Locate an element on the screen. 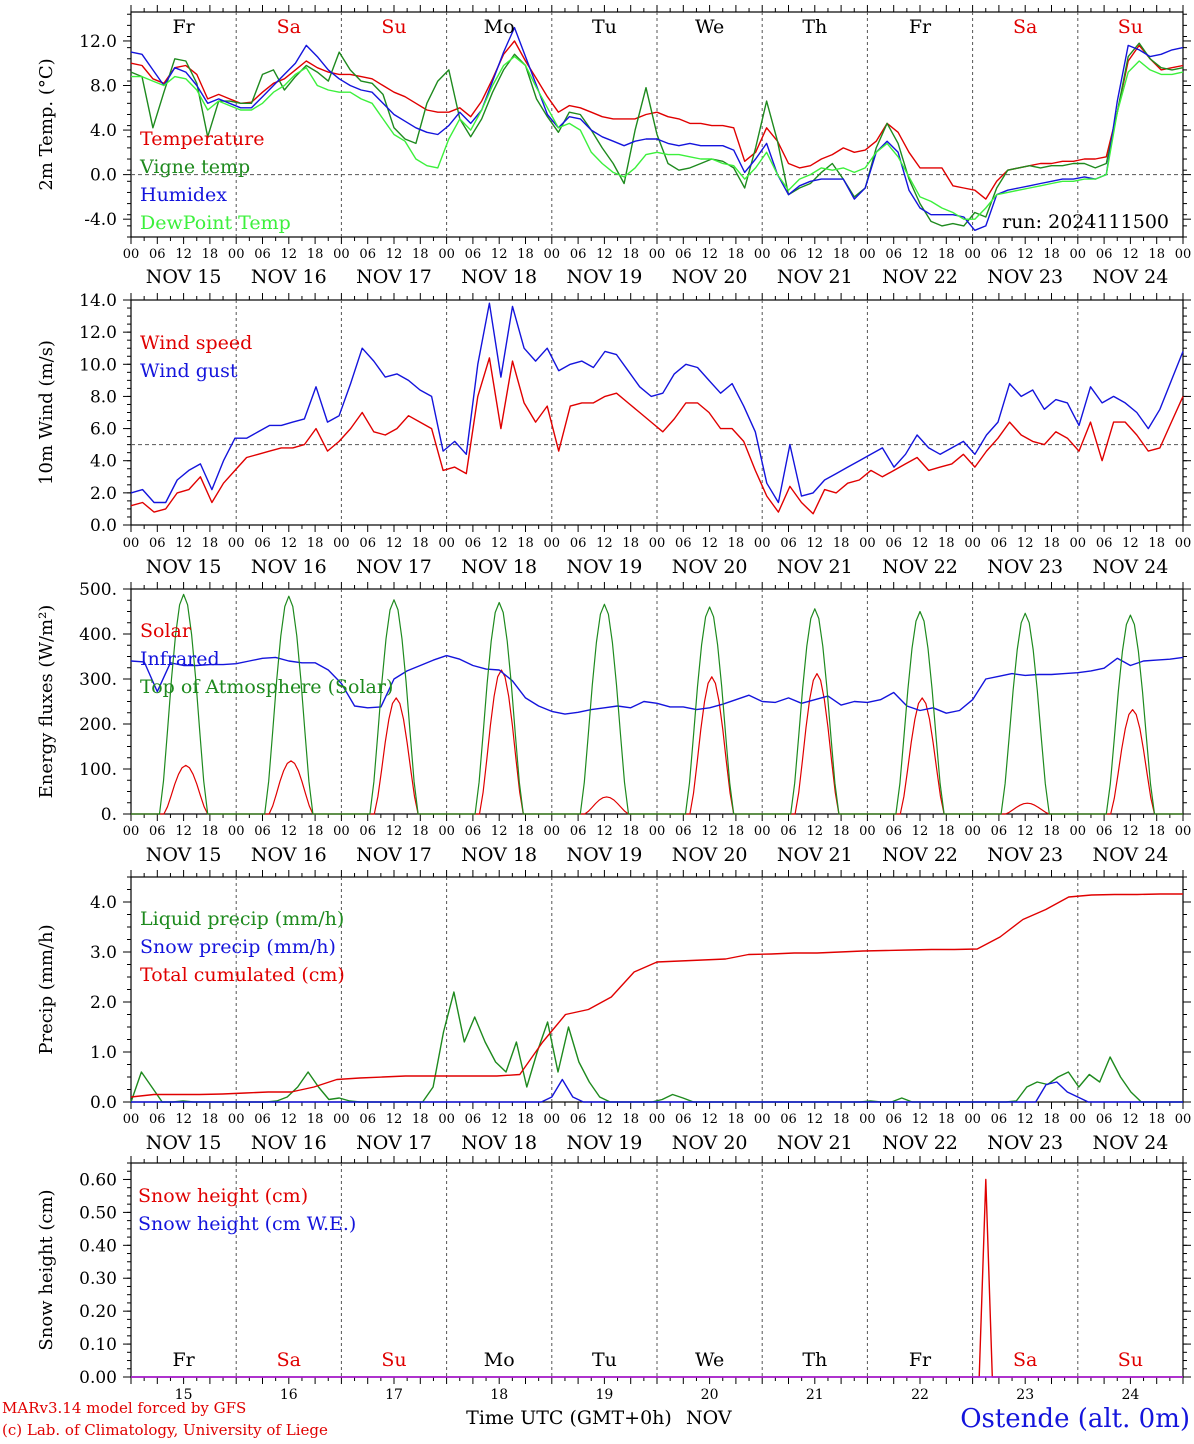  weekday-label-bottom: Su is located at coordinates (1130, 1360).